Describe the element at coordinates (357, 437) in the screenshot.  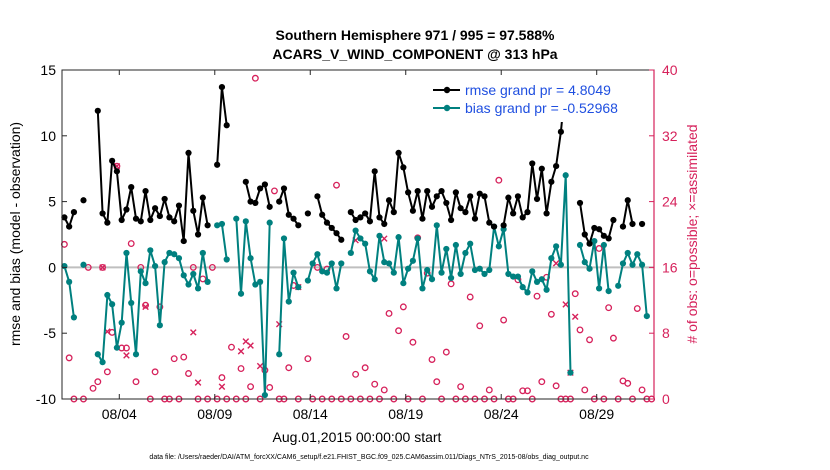
I see `x-axis-label: Aug.01,2015 00:00:00 start` at that location.